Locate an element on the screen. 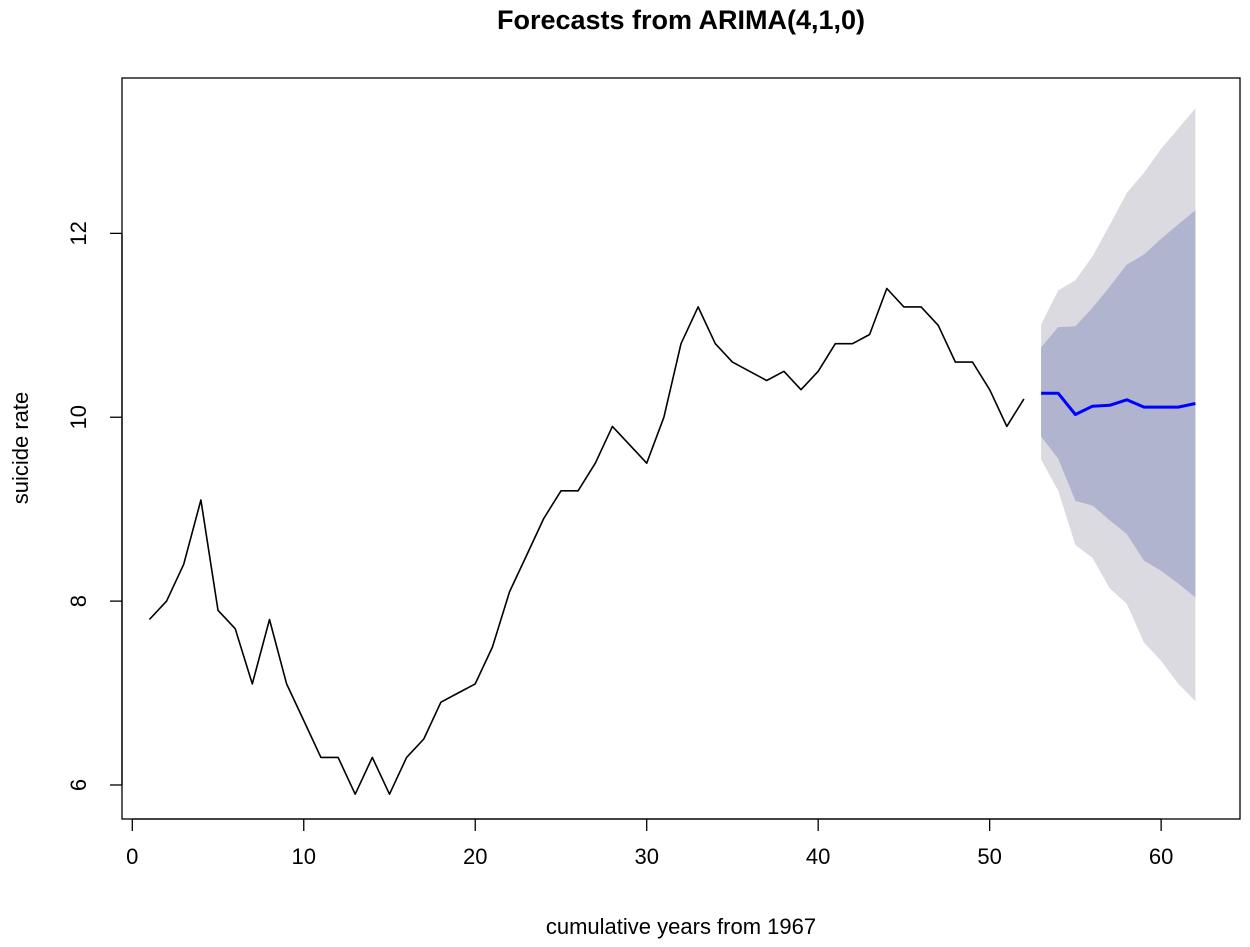 The image size is (1250, 947). forecast-mean-line is located at coordinates (1118, 403).